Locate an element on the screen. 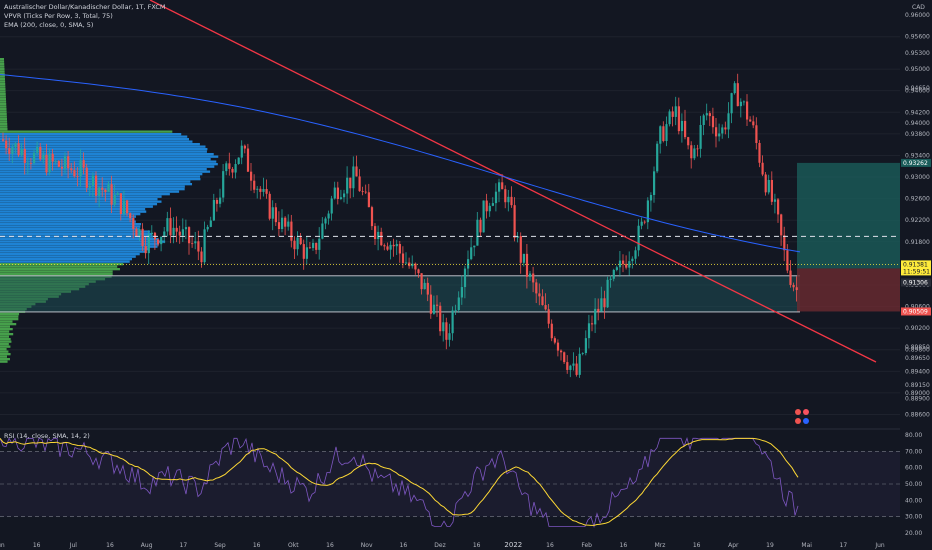 This screenshot has width=932, height=550. price-tick: 0.90600 is located at coordinates (917, 307).